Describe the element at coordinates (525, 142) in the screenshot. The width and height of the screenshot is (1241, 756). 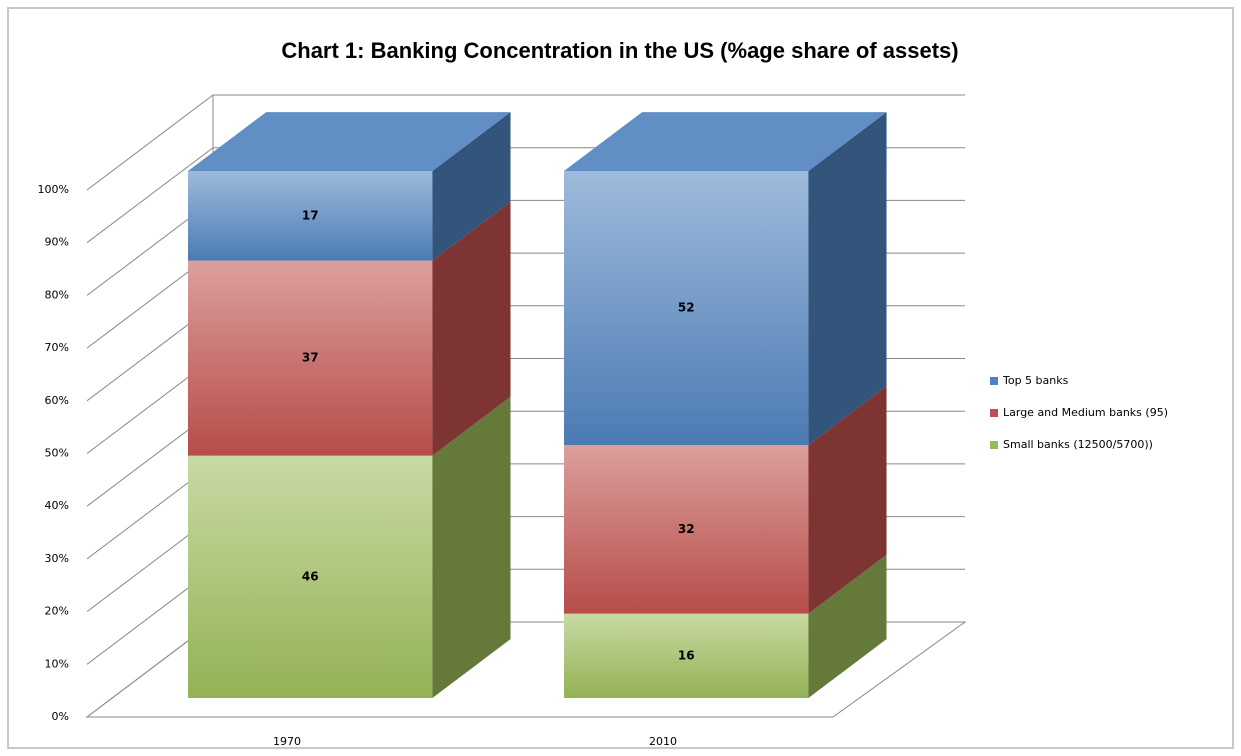
I see `grid-line` at that location.